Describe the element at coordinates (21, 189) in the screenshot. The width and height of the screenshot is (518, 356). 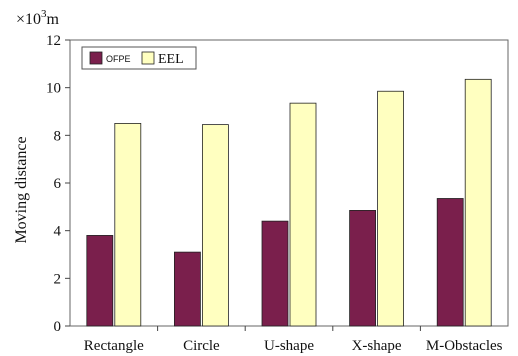
I see `y-axis-label: Moving distance` at that location.